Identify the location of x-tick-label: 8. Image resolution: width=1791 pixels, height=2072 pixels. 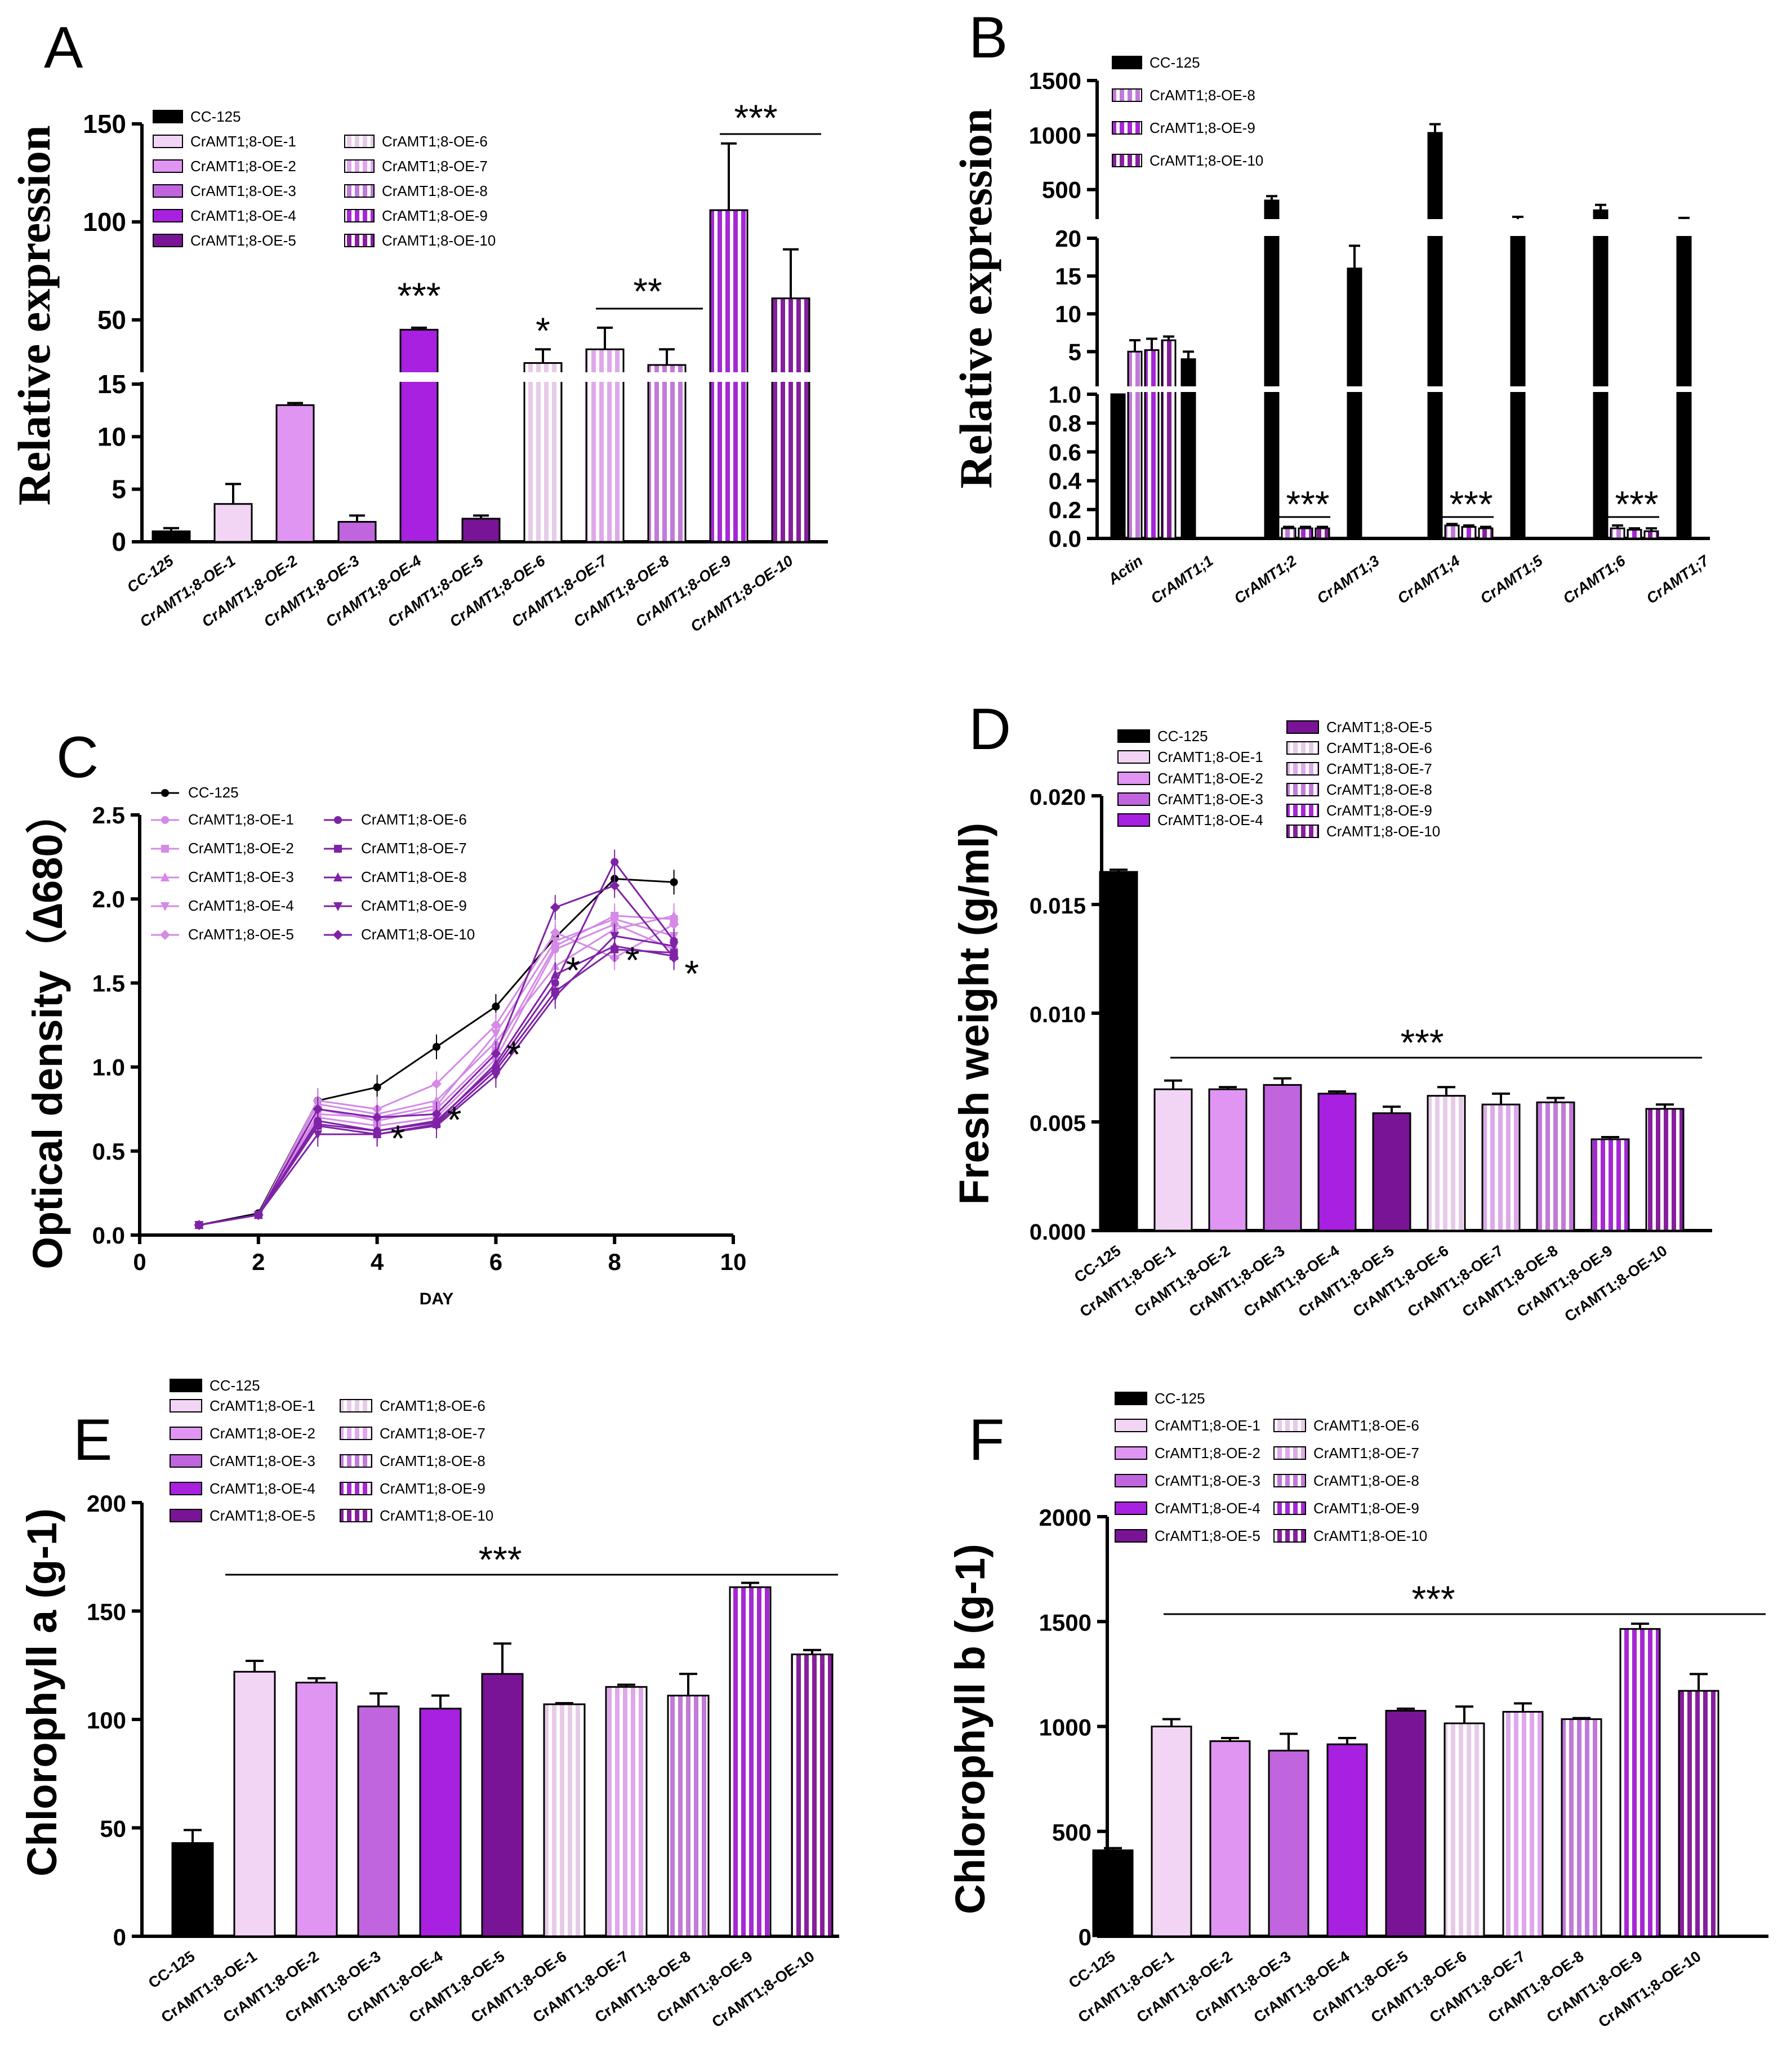
(615, 1262).